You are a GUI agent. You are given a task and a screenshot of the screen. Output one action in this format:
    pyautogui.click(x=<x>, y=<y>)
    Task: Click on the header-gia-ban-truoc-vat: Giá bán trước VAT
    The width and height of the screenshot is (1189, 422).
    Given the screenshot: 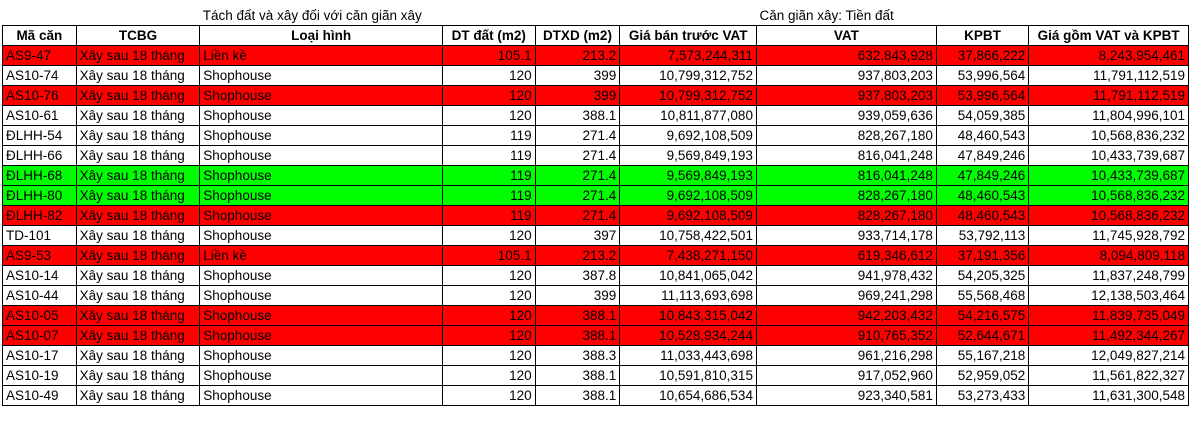 What is the action you would take?
    pyautogui.click(x=688, y=35)
    